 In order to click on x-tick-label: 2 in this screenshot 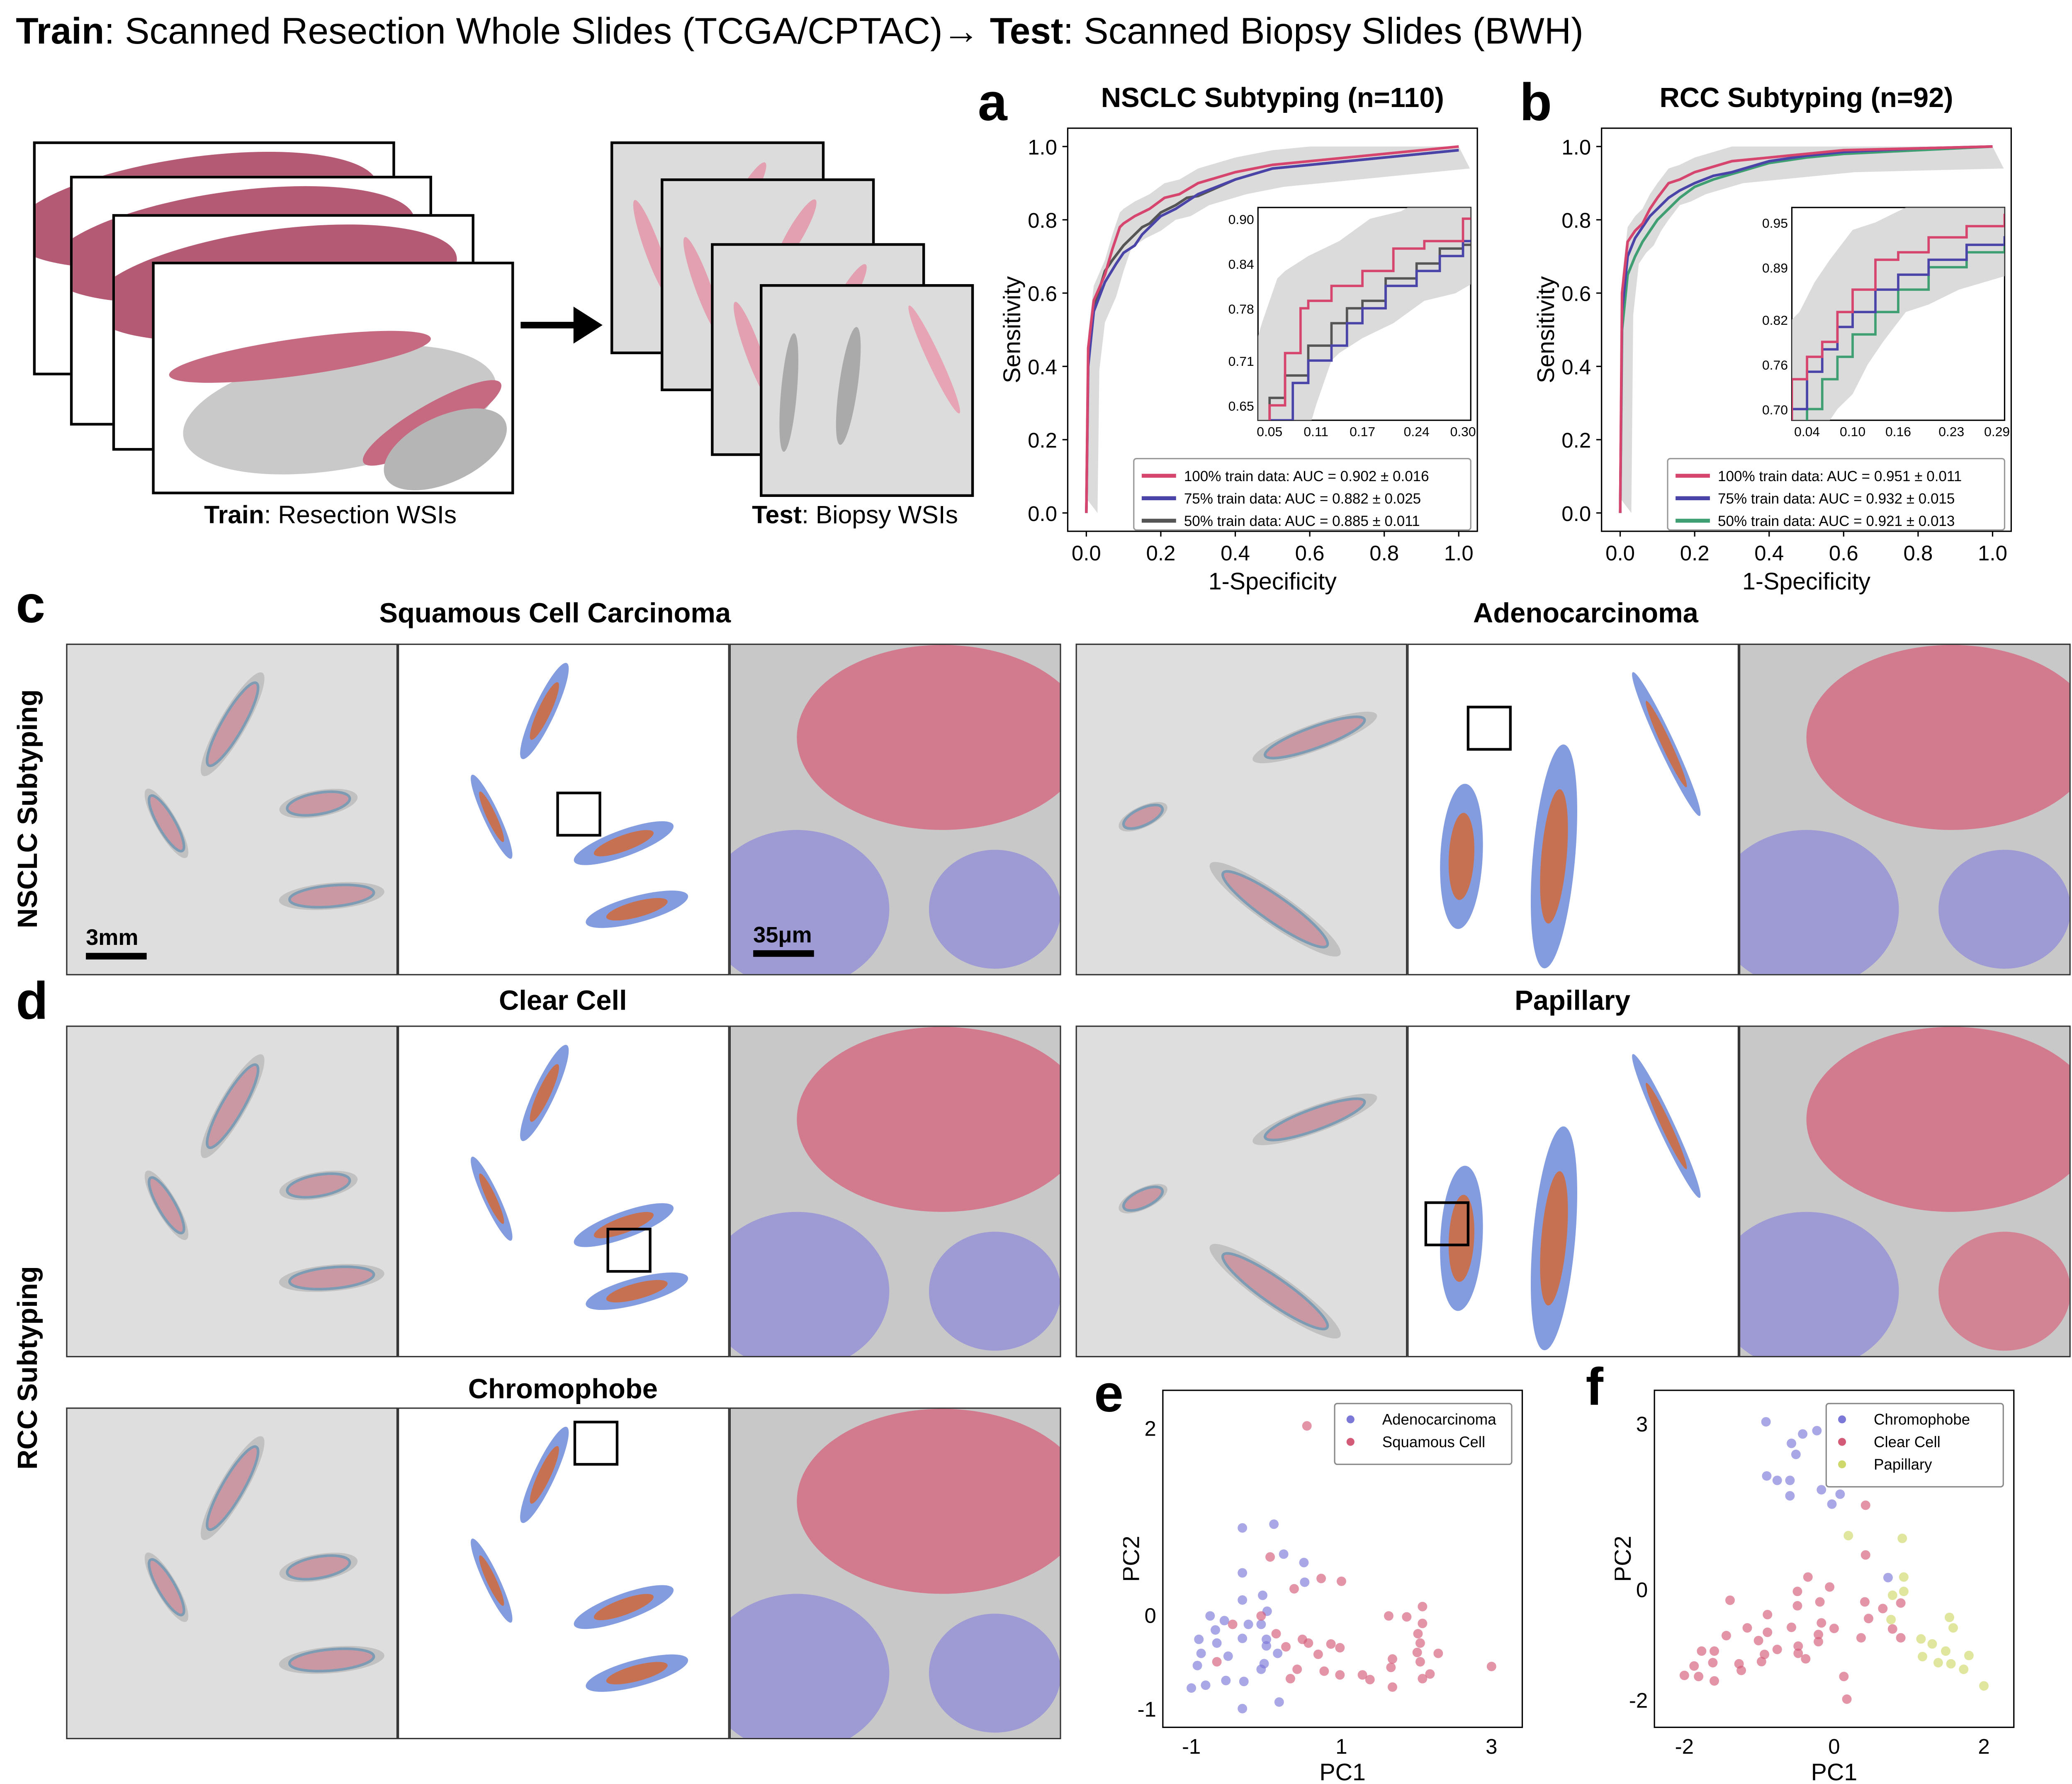, I will do `click(1983, 1746)`.